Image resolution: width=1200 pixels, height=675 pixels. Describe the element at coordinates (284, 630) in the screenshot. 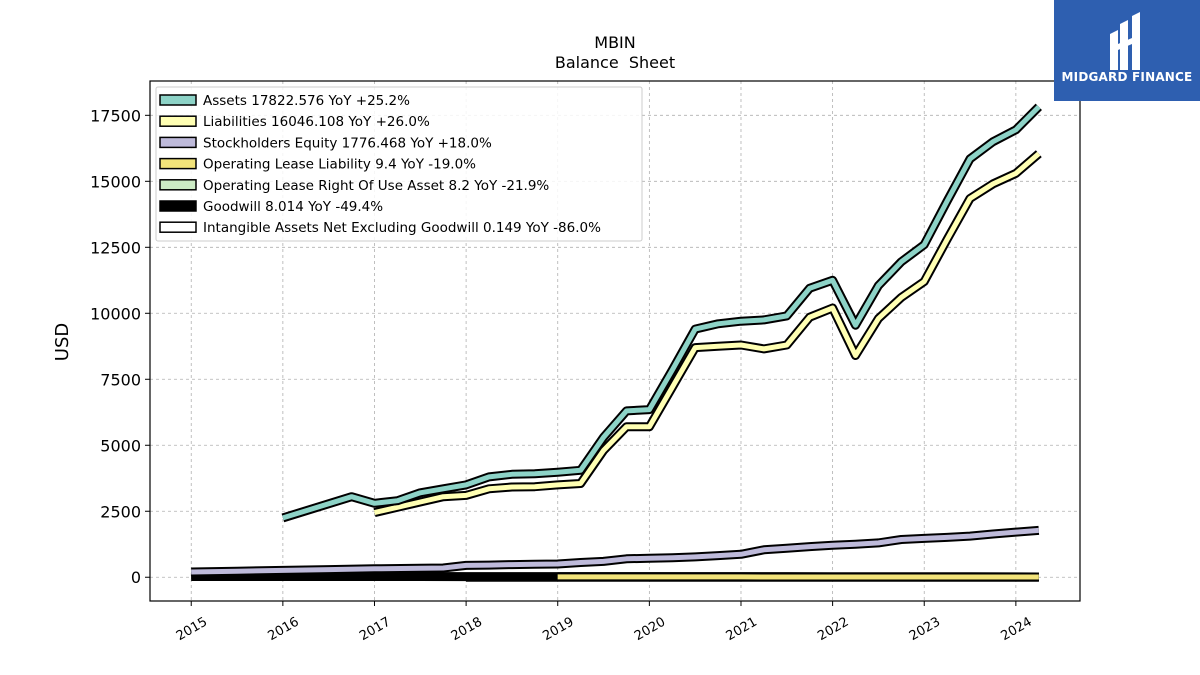

I see `x-tick-label: 2016` at that location.